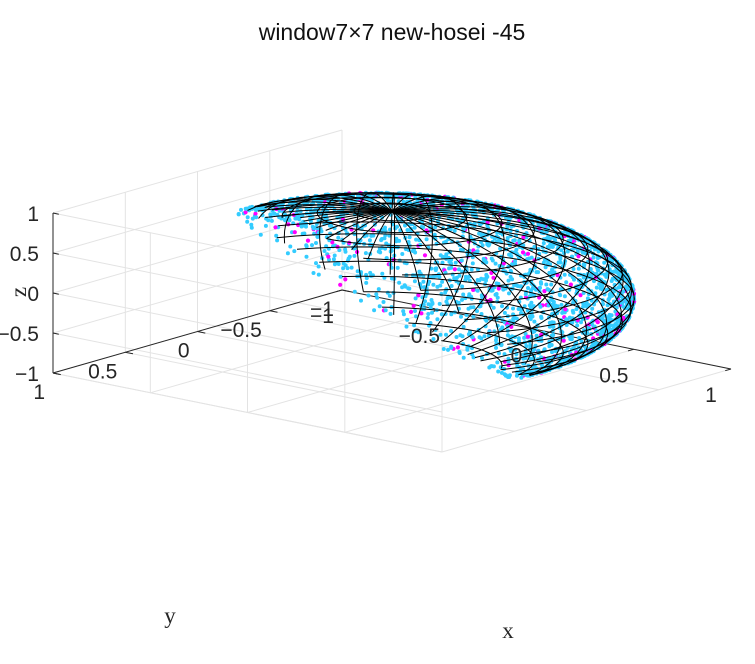 Image resolution: width=755 pixels, height=664 pixels. What do you see at coordinates (39, 392) in the screenshot?
I see `y-tick-label: 1` at bounding box center [39, 392].